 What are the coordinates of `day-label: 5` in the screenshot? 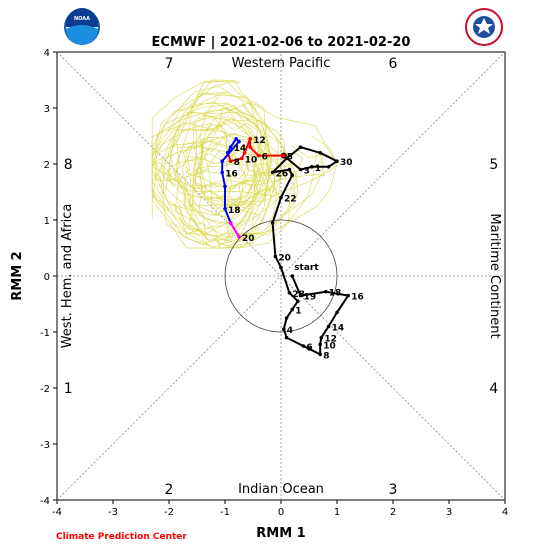 It's located at (290, 158).